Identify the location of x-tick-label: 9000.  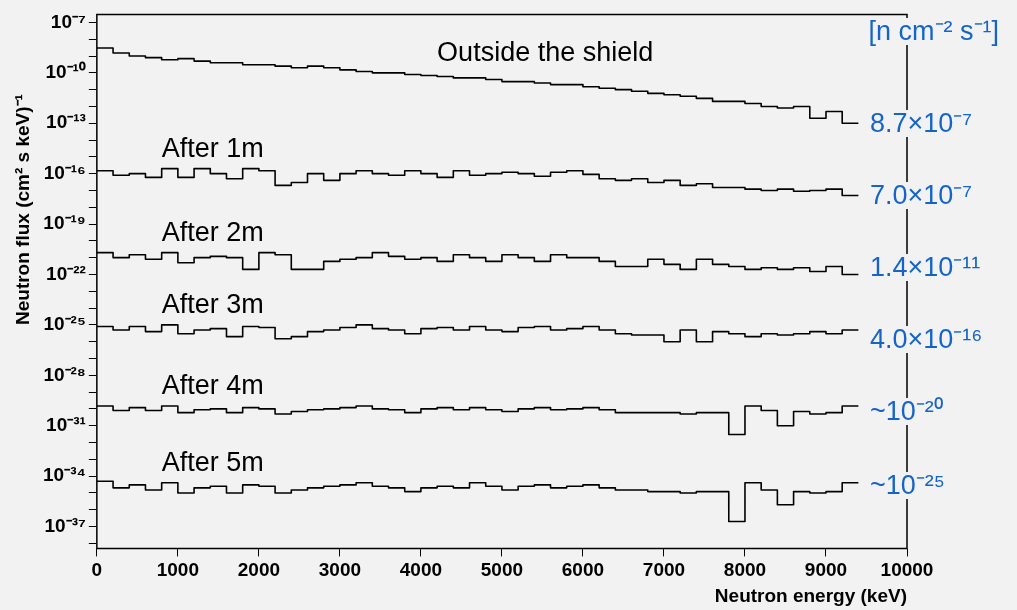
(826, 570).